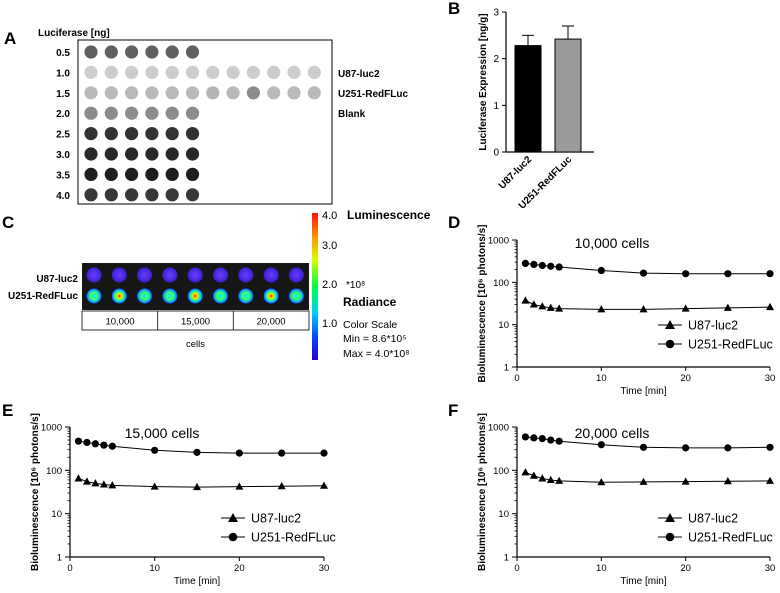 This screenshot has height=593, width=780. Describe the element at coordinates (69, 568) in the screenshot. I see `x-tick-label: 0` at that location.